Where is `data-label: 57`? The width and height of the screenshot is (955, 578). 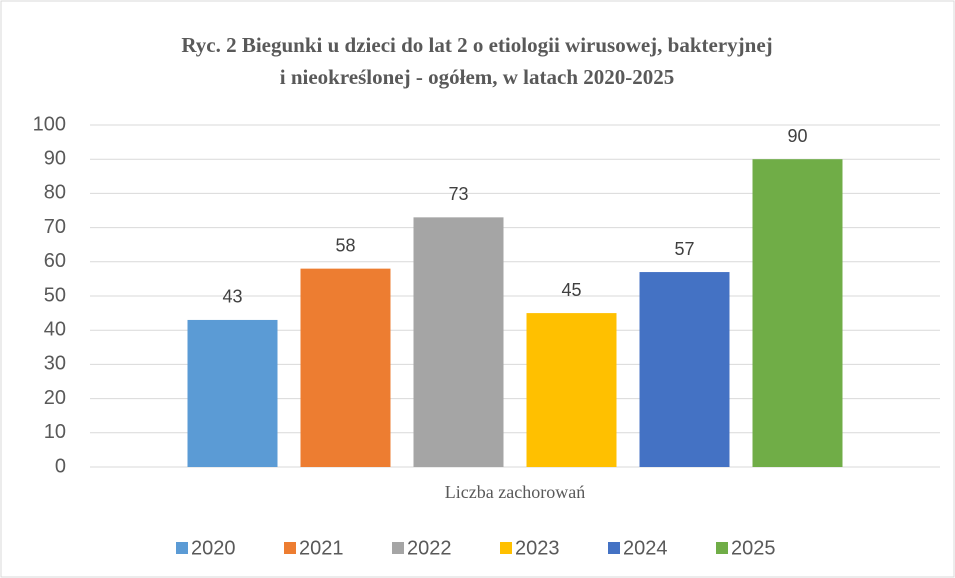
data-label: 57 is located at coordinates (684, 249).